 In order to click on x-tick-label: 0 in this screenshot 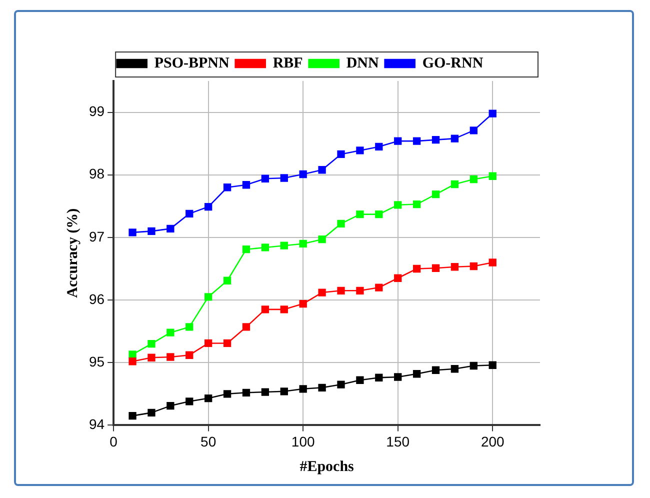, I will do `click(114, 441)`.